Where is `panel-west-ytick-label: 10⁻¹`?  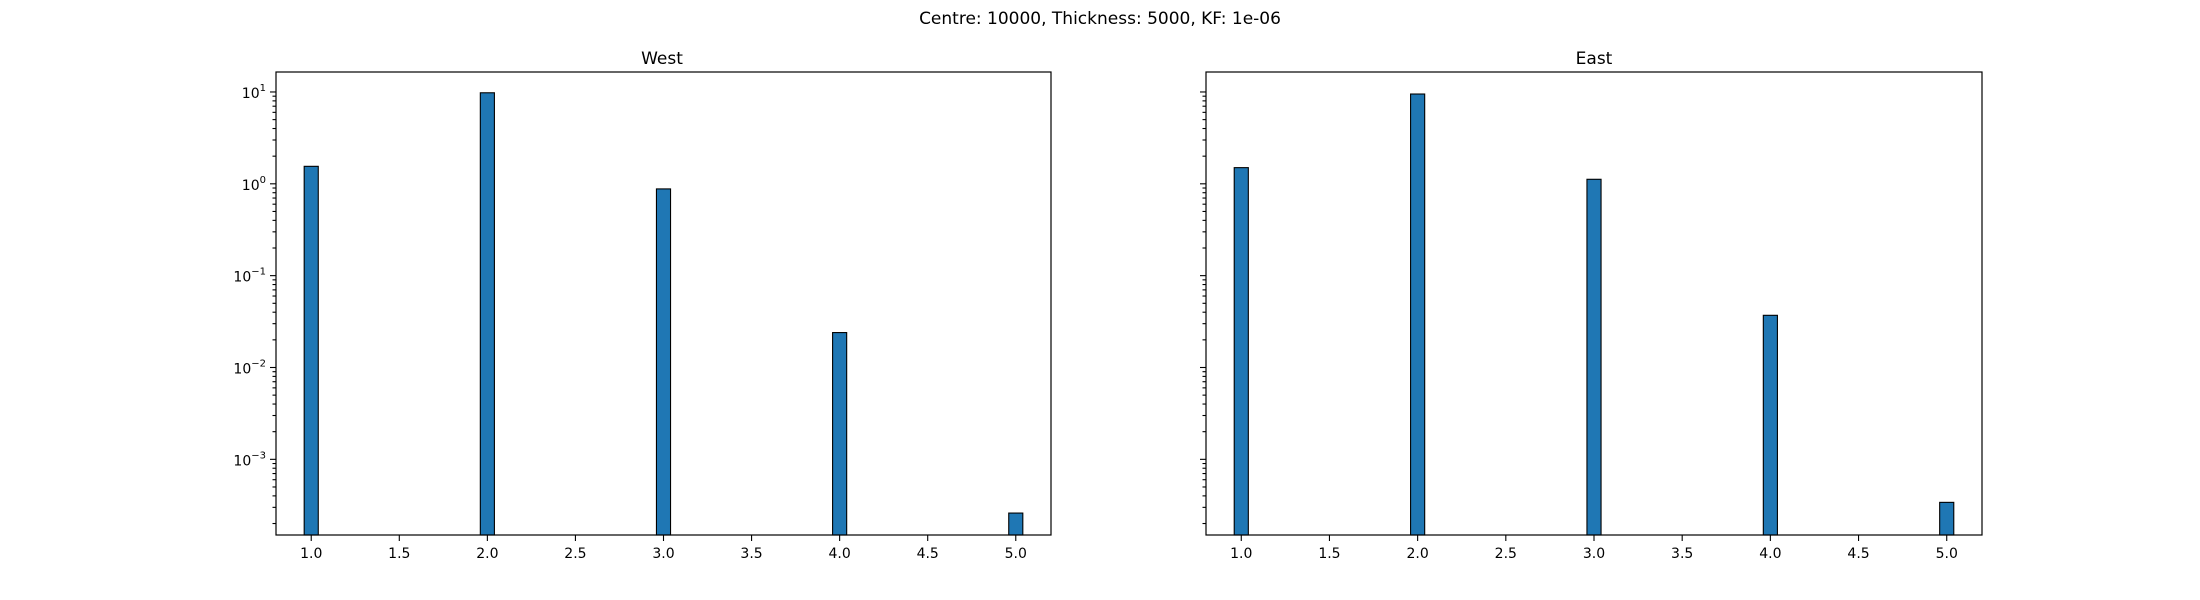
panel-west-ytick-label: 10⁻¹ is located at coordinates (249, 276).